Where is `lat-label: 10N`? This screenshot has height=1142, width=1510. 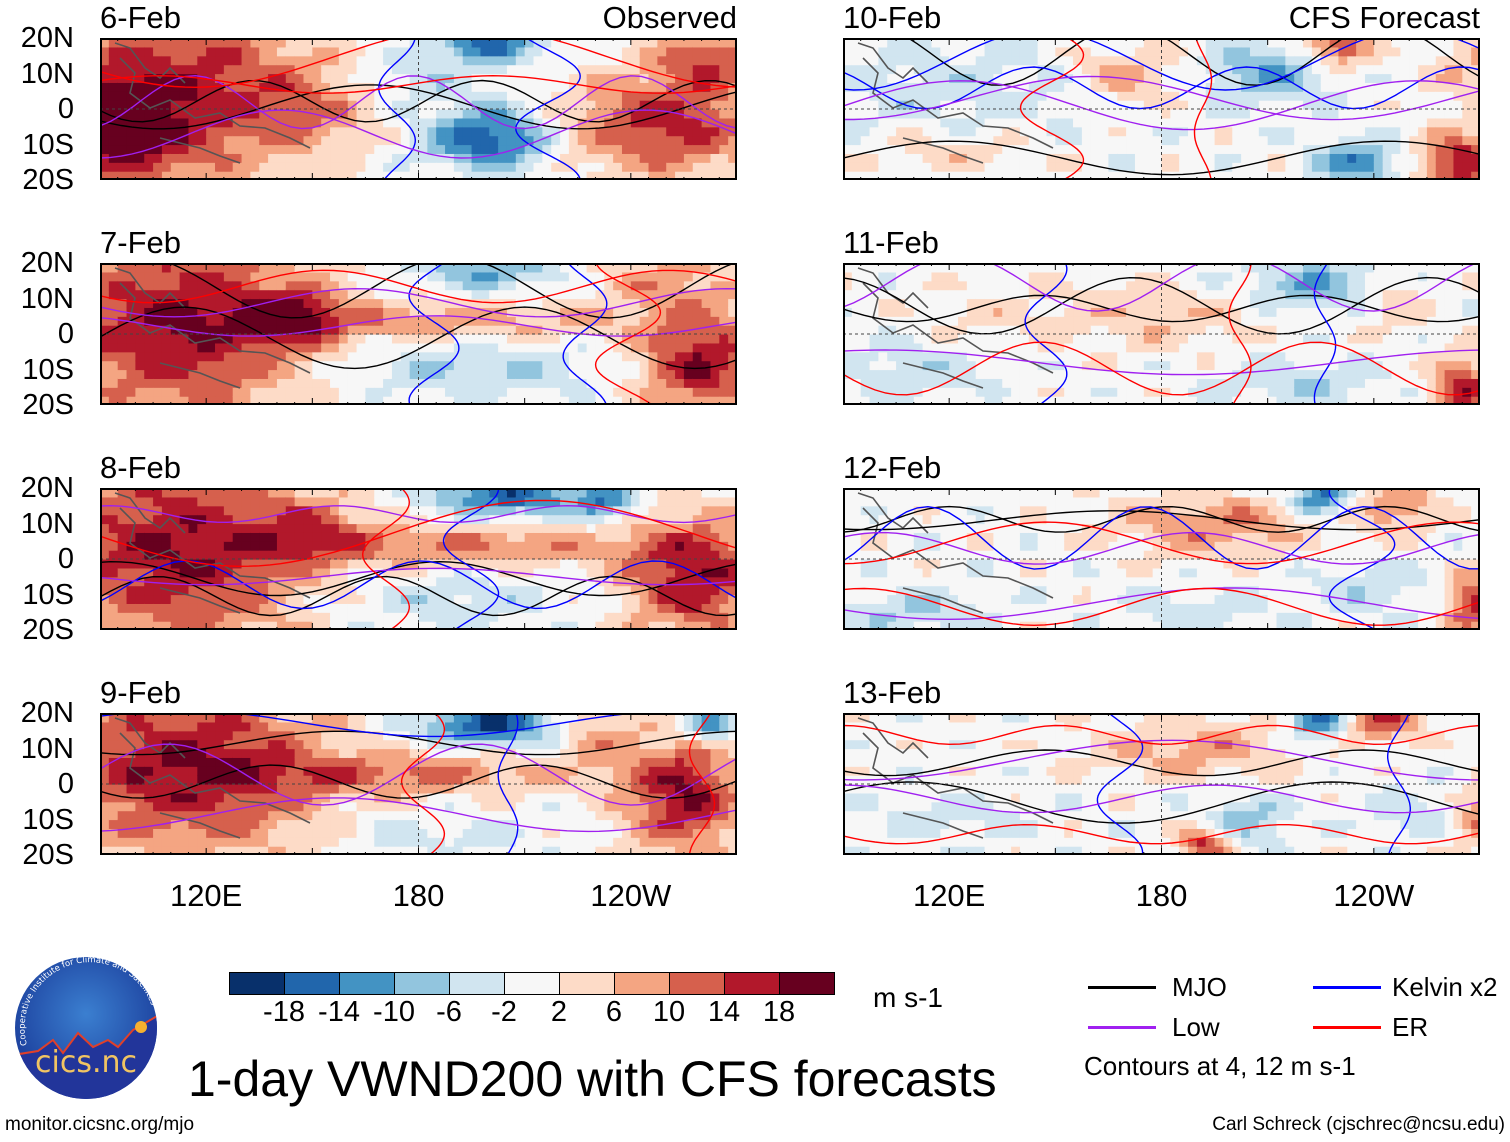
lat-label: 10N is located at coordinates (47, 748).